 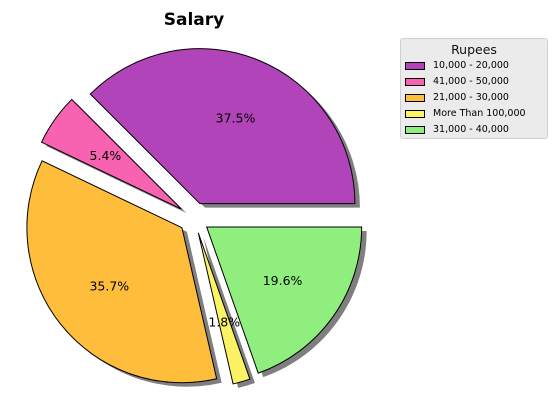 I want to click on legend-item-10-000-20-000: 10,000 - 20,000, so click(x=457, y=65).